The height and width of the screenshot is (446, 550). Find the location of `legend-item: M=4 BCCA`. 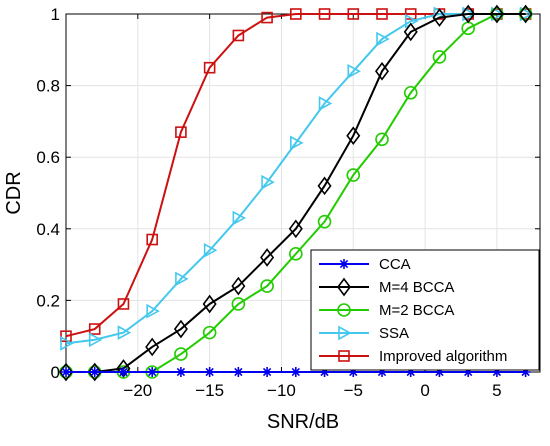

legend-item: M=4 BCCA is located at coordinates (386, 287).